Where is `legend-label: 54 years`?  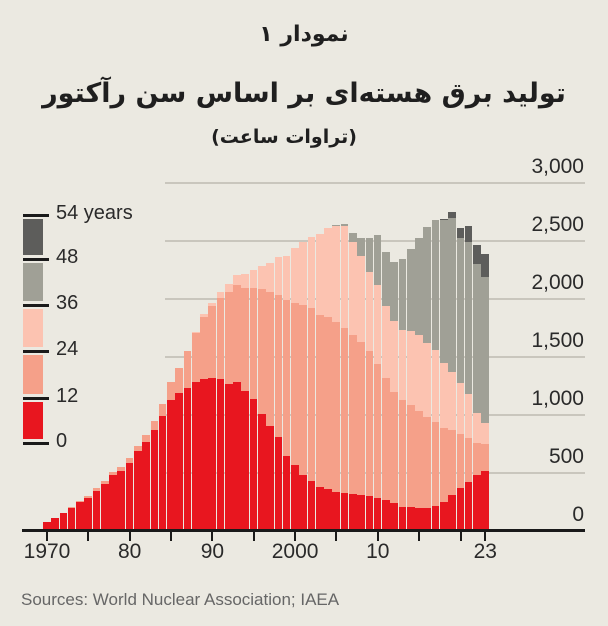 legend-label: 54 years is located at coordinates (94, 213).